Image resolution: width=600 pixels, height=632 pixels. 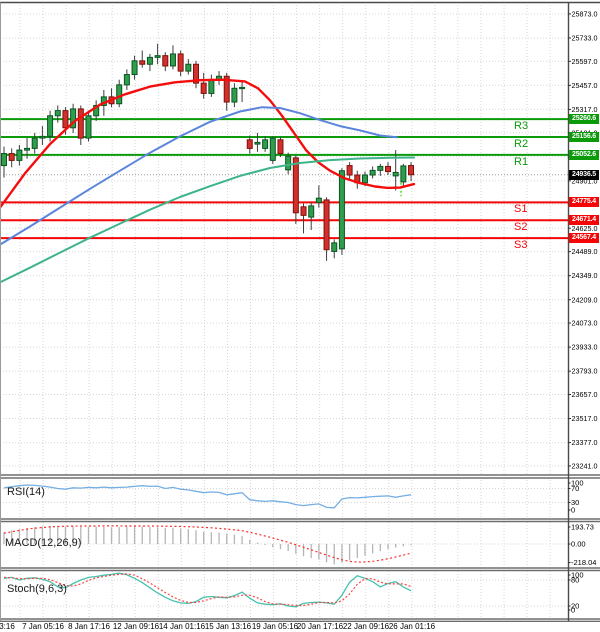 I want to click on rsi-panel, so click(x=284, y=496).